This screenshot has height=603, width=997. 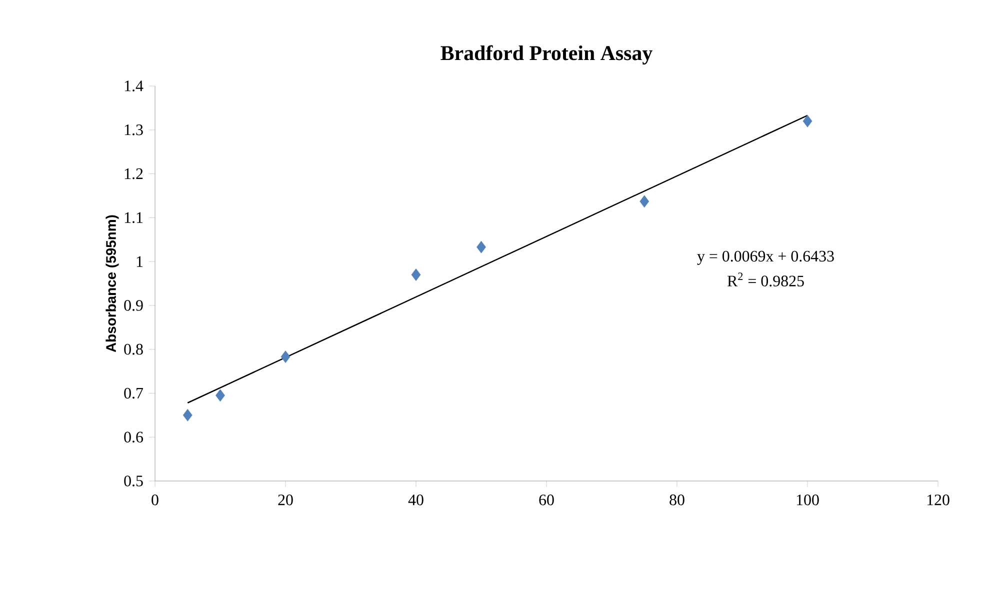 I want to click on y-tick-label: 1.4, so click(x=134, y=86).